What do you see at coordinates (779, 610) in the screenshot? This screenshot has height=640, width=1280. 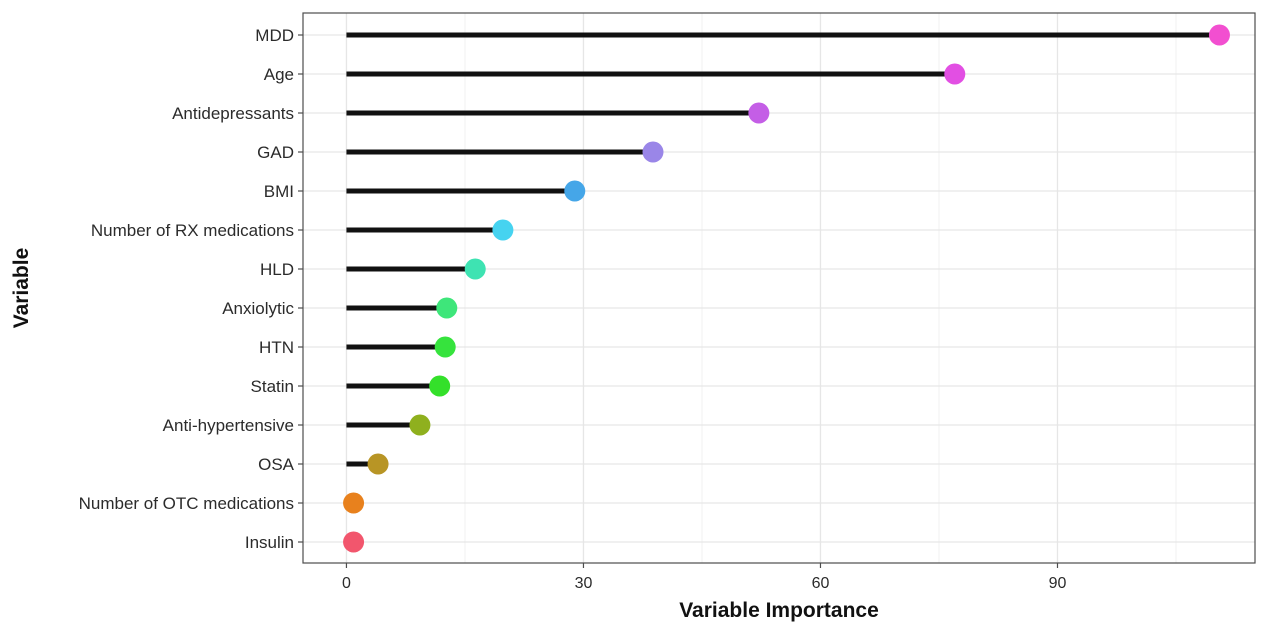 I see `x-axis-title: Variable Importance` at bounding box center [779, 610].